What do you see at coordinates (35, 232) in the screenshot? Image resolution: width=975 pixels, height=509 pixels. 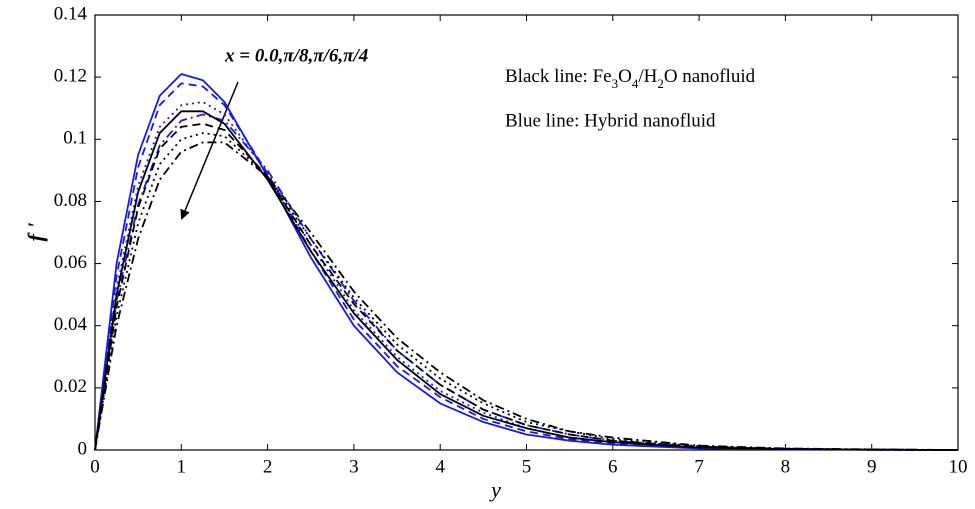 I see `y-axis-label: f '` at bounding box center [35, 232].